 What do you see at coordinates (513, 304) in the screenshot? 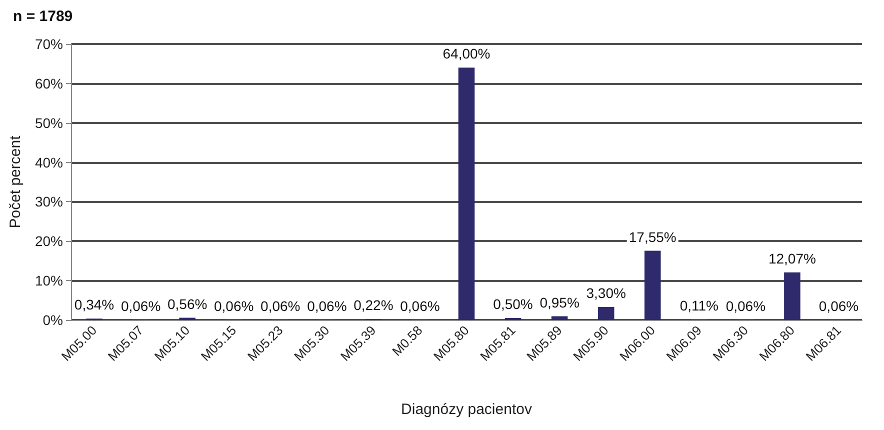
I see `data-label: 0,50%` at bounding box center [513, 304].